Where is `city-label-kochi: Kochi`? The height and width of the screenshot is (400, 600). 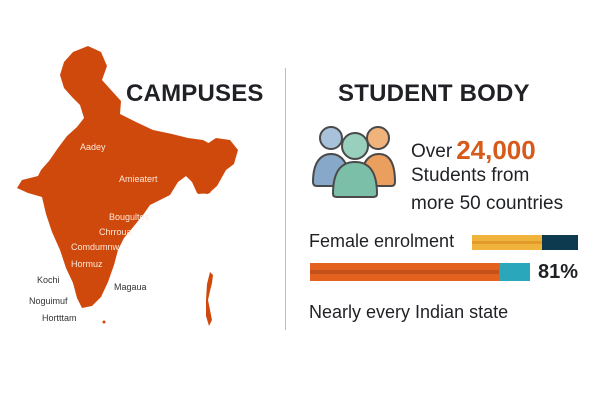
city-label-kochi: Kochi is located at coordinates (48, 280).